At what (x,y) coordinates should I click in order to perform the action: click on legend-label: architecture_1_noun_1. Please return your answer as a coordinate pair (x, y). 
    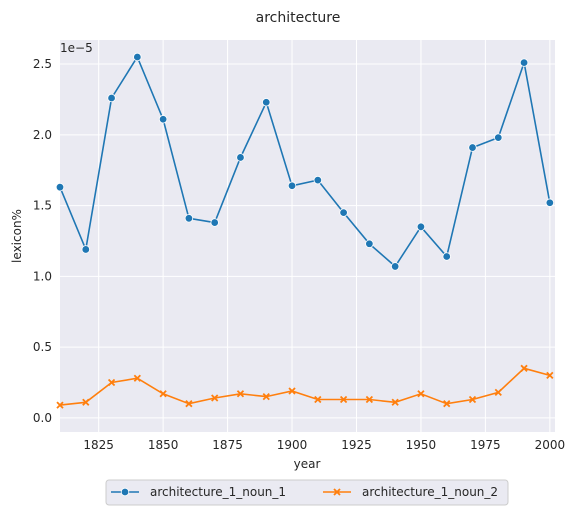
    Looking at the image, I should click on (218, 492).